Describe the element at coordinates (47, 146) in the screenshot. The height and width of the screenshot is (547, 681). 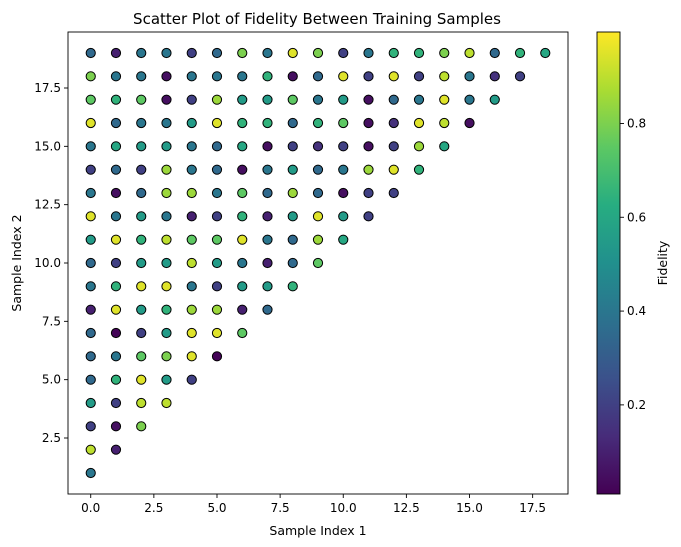
I see `y-tick-label: 15.0` at that location.